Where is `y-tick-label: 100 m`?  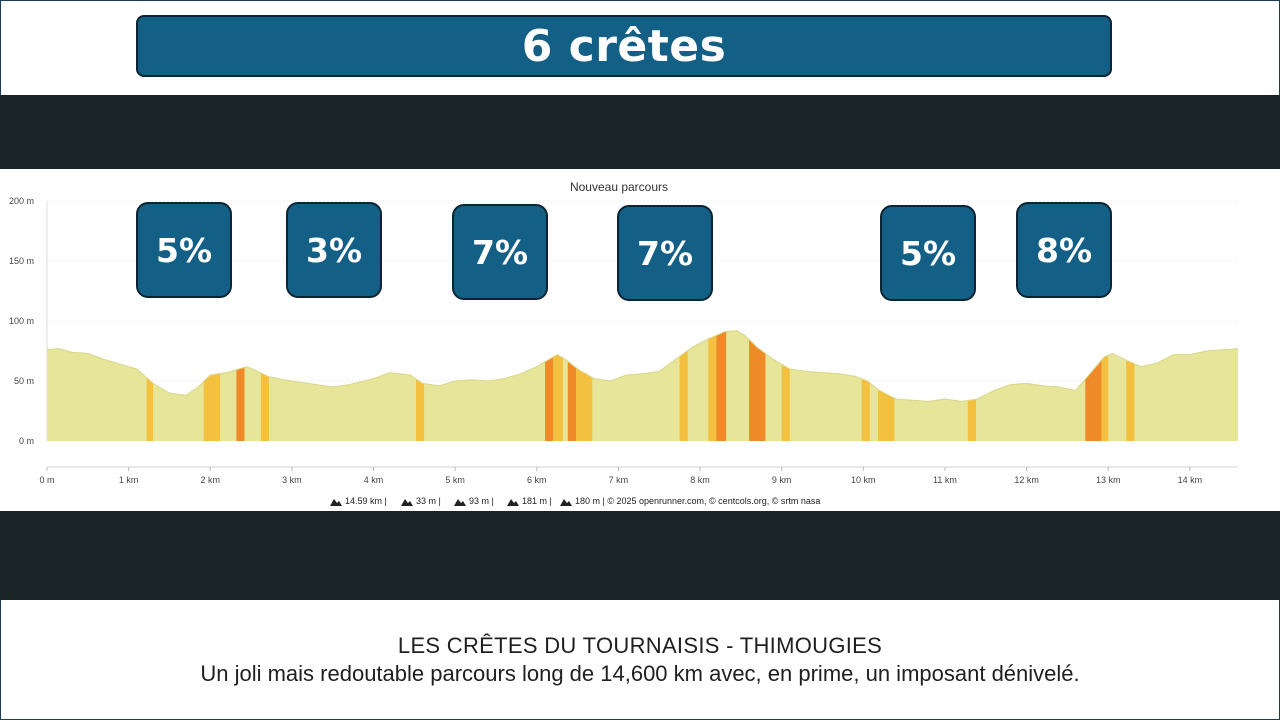 y-tick-label: 100 m is located at coordinates (21, 321).